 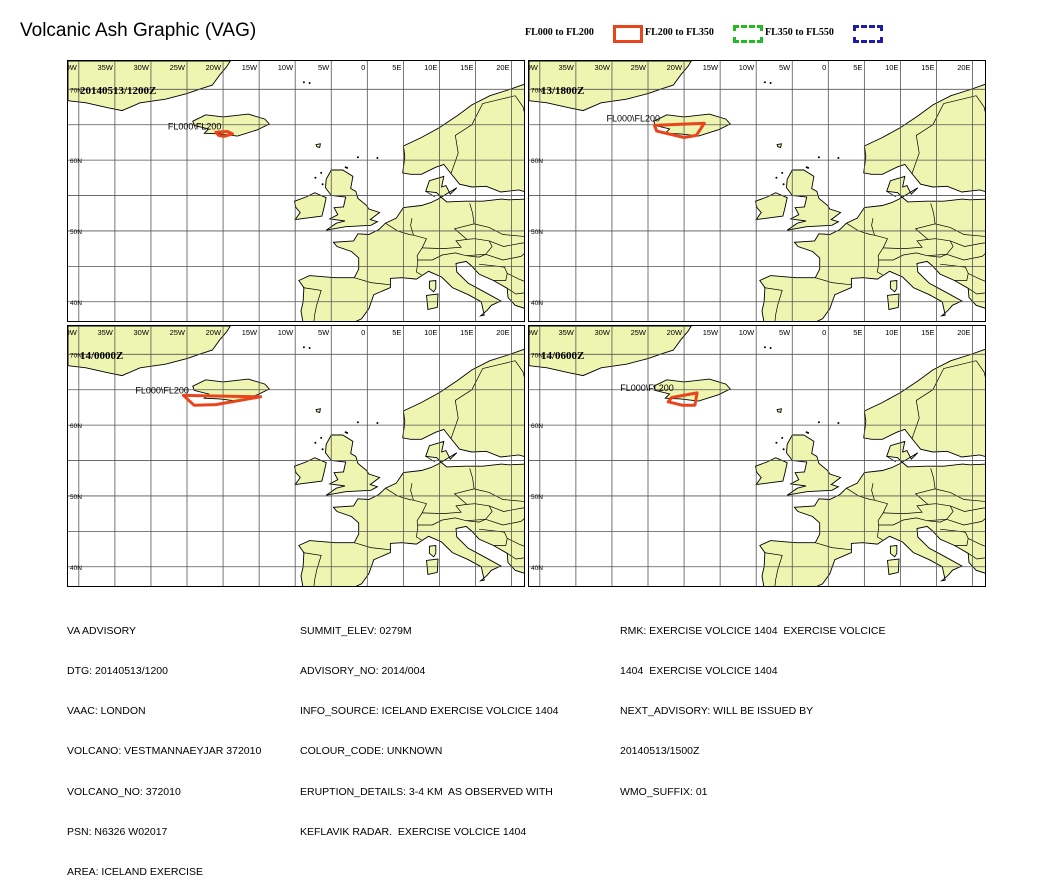 I want to click on advisory-line: KEFLAVIK RADAR. EXERCISE VOLCICE 1404, so click(x=413, y=831).